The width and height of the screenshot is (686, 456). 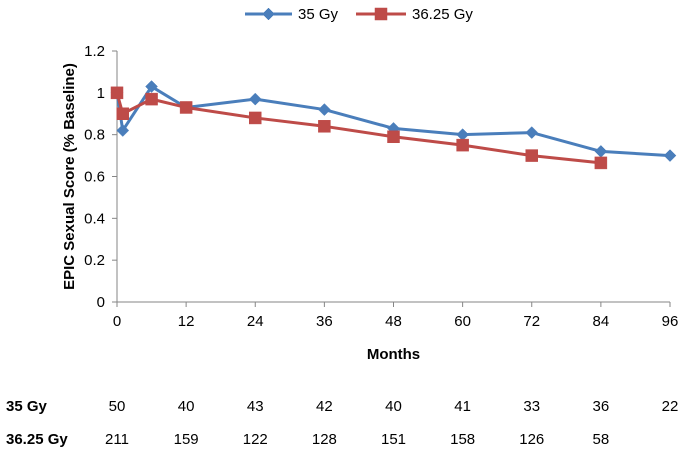 I want to click on risk-count: 159, so click(x=186, y=439).